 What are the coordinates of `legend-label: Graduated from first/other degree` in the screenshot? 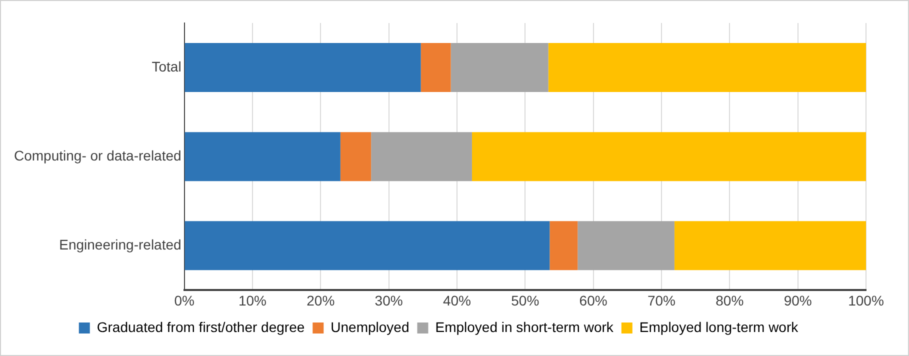 It's located at (200, 326).